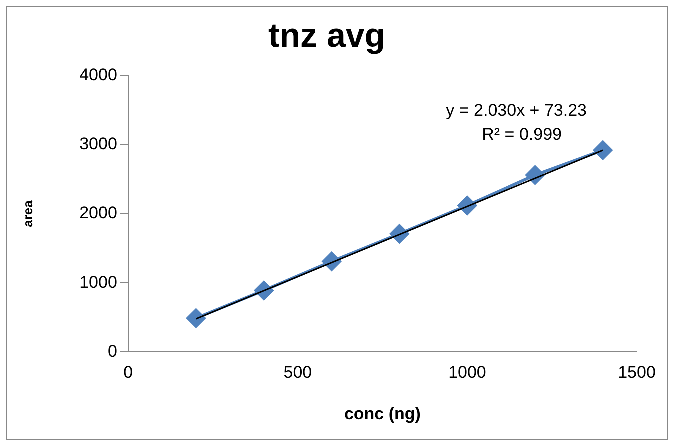 The width and height of the screenshot is (676, 447). I want to click on chart-title: tnz avg, so click(327, 35).